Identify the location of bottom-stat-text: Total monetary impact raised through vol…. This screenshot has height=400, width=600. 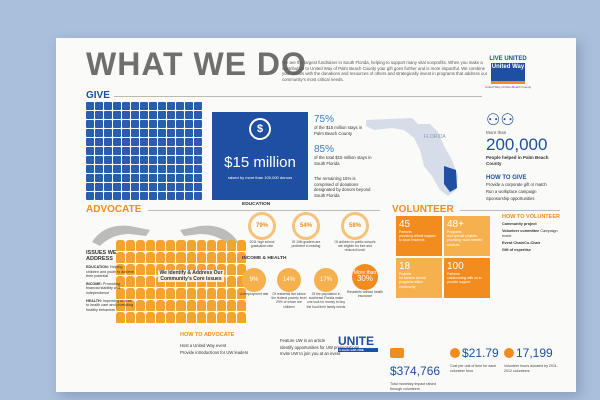
(413, 386).